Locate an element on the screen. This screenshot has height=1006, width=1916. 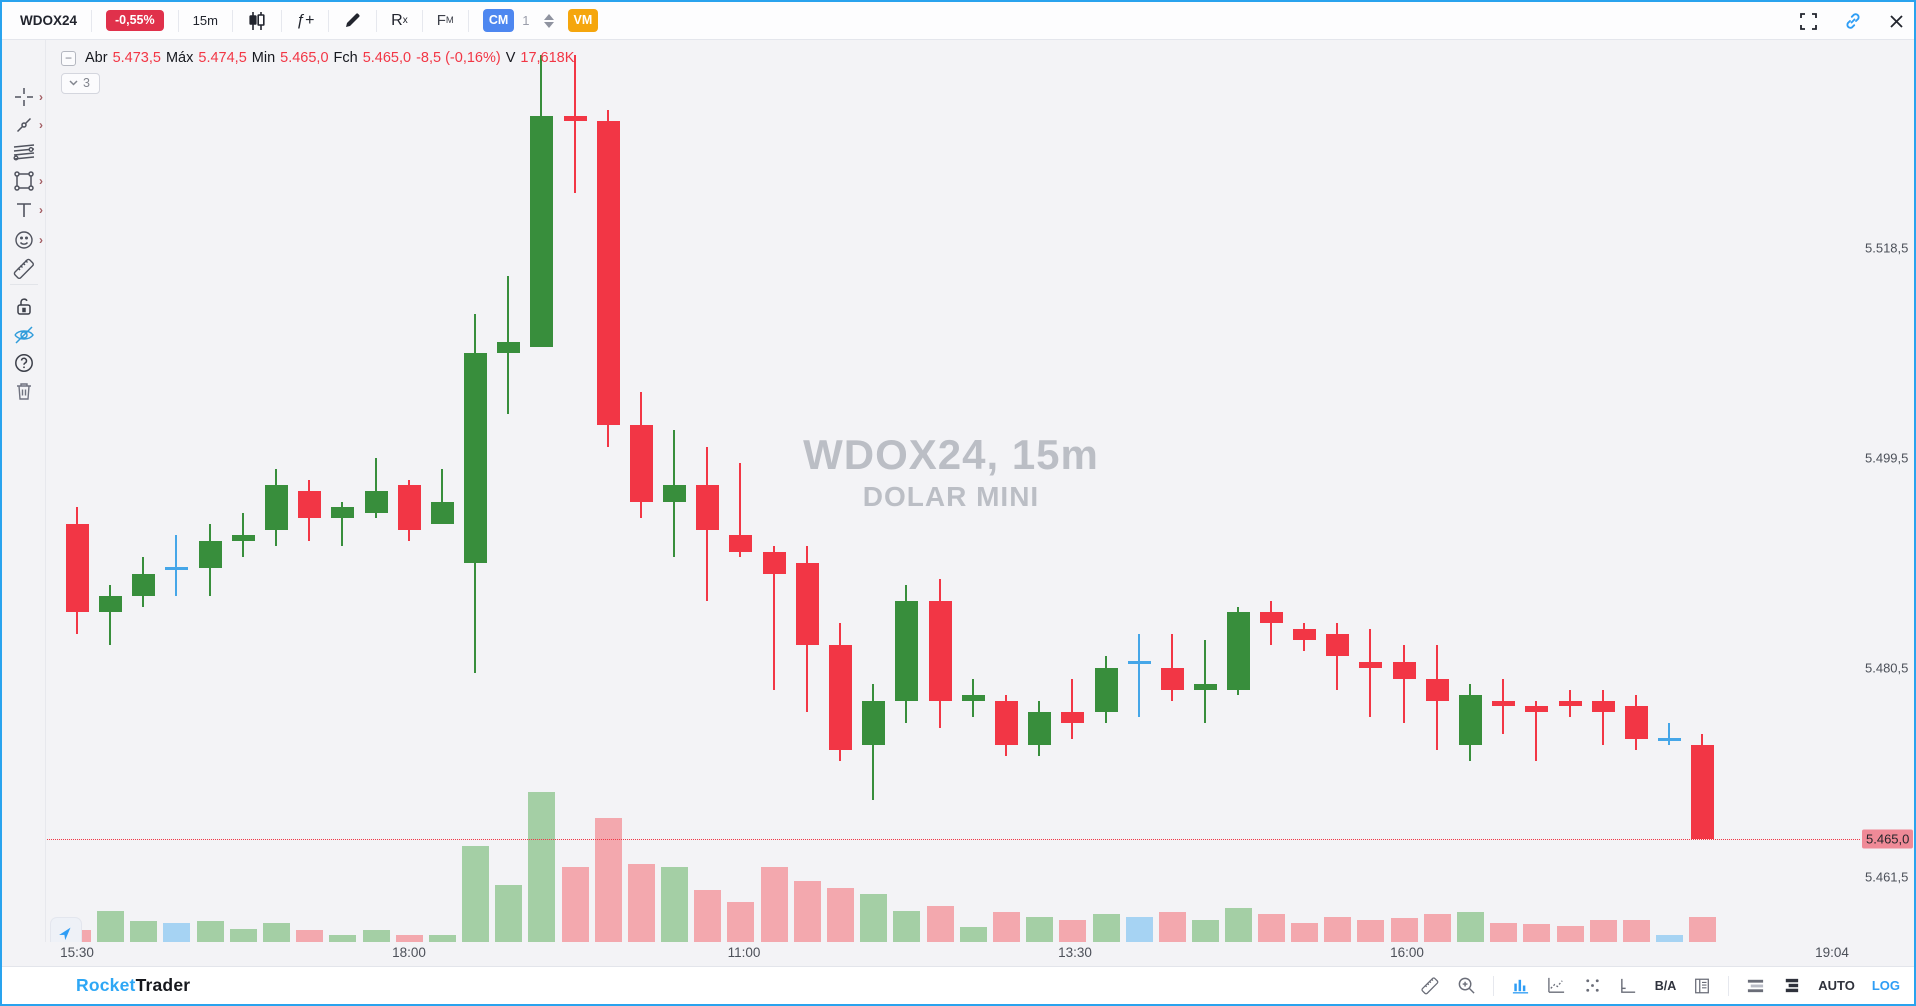
tool-trash is located at coordinates (24, 391).